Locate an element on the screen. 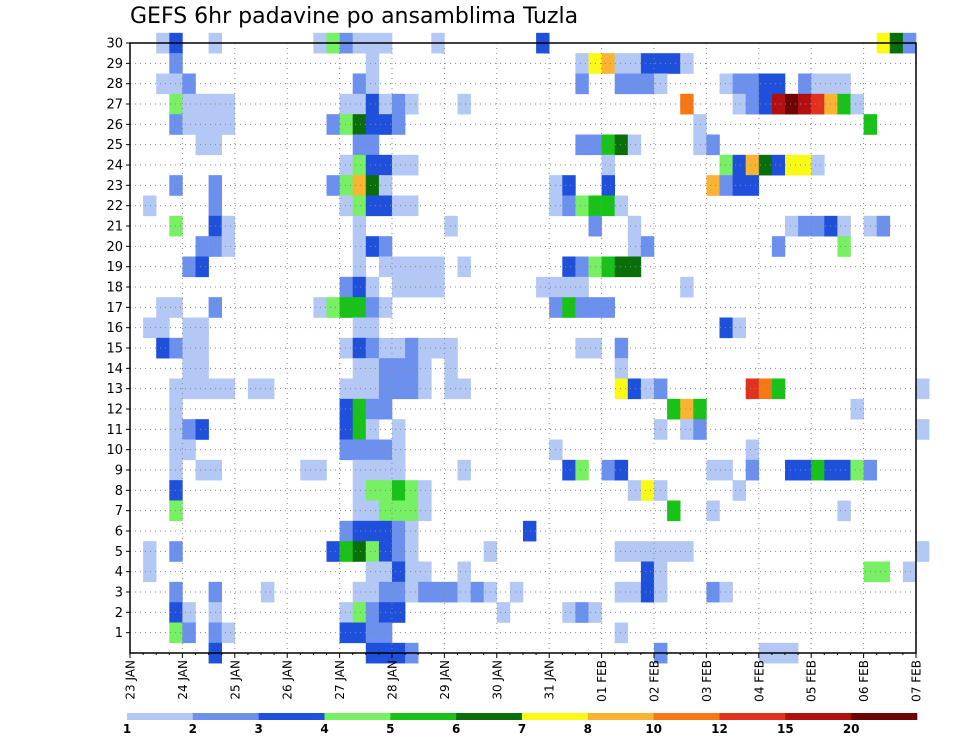 This screenshot has width=960, height=742. y-tick-label: 3 is located at coordinates (119, 593).